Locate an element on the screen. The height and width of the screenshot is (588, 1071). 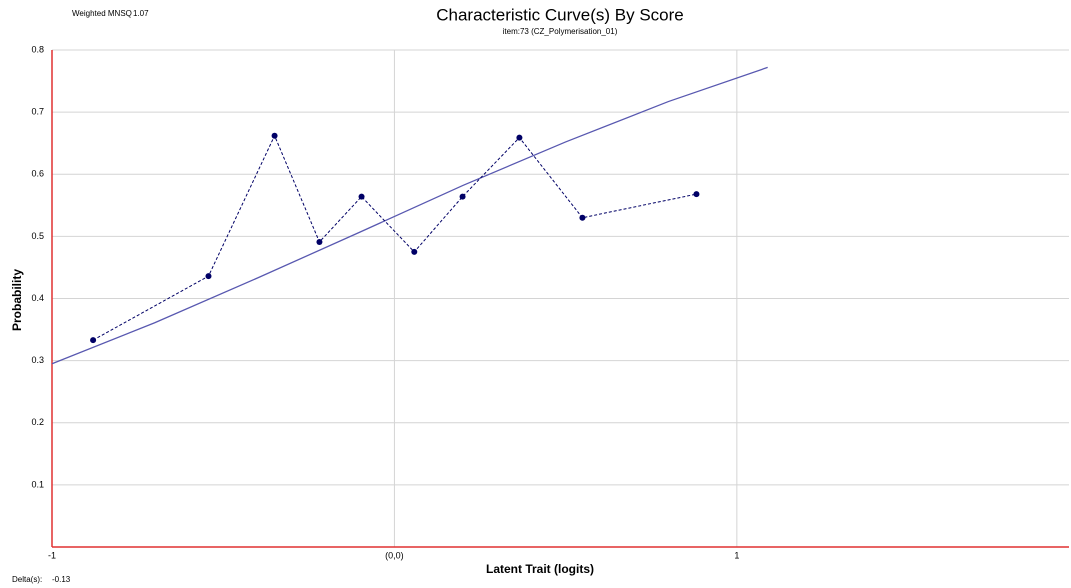
delta-label: Delta(s): is located at coordinates (27, 579).